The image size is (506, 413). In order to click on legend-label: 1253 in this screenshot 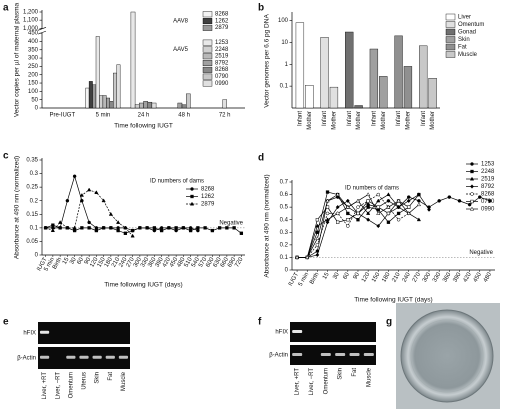, I will do `click(222, 43)`.